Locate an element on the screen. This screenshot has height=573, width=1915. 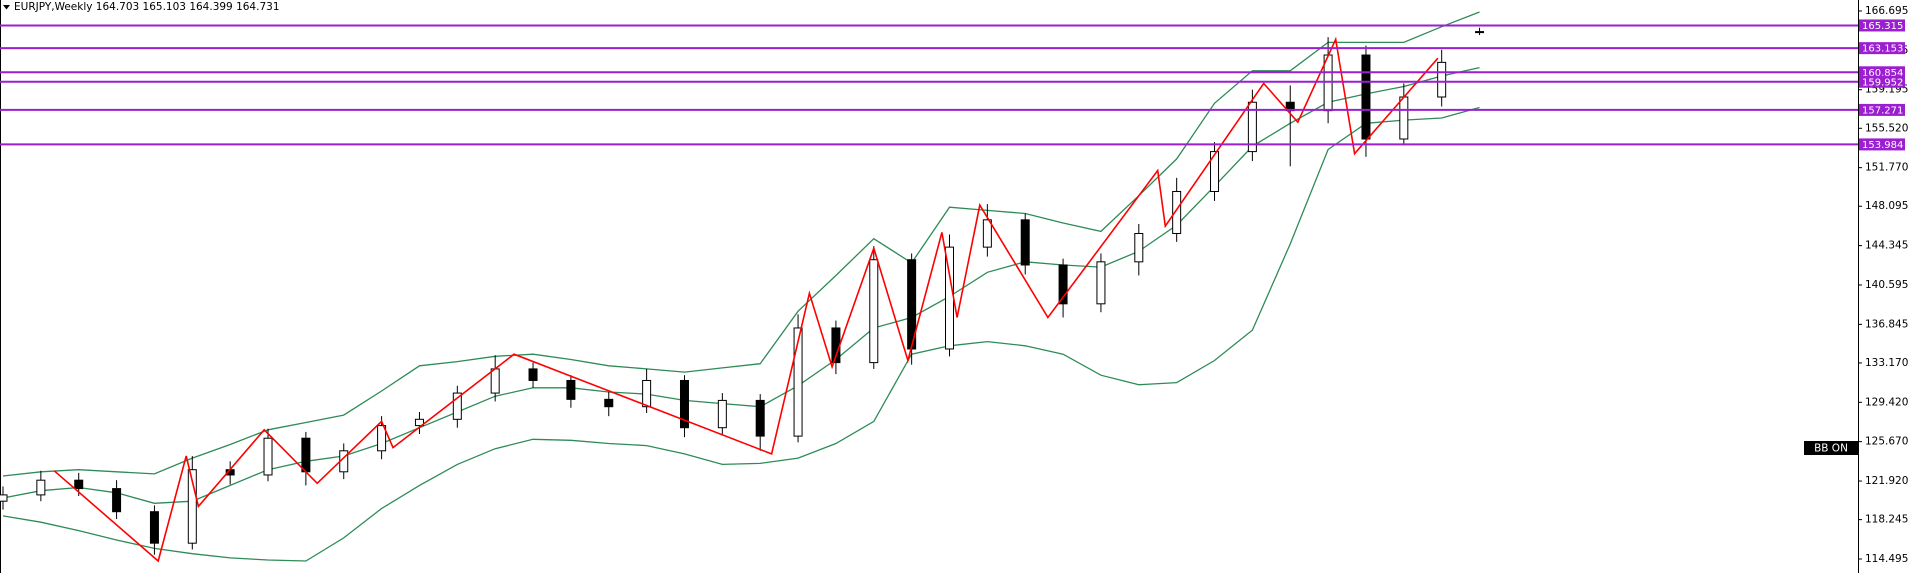
y-tick-label: 151.770 is located at coordinates (1886, 168).